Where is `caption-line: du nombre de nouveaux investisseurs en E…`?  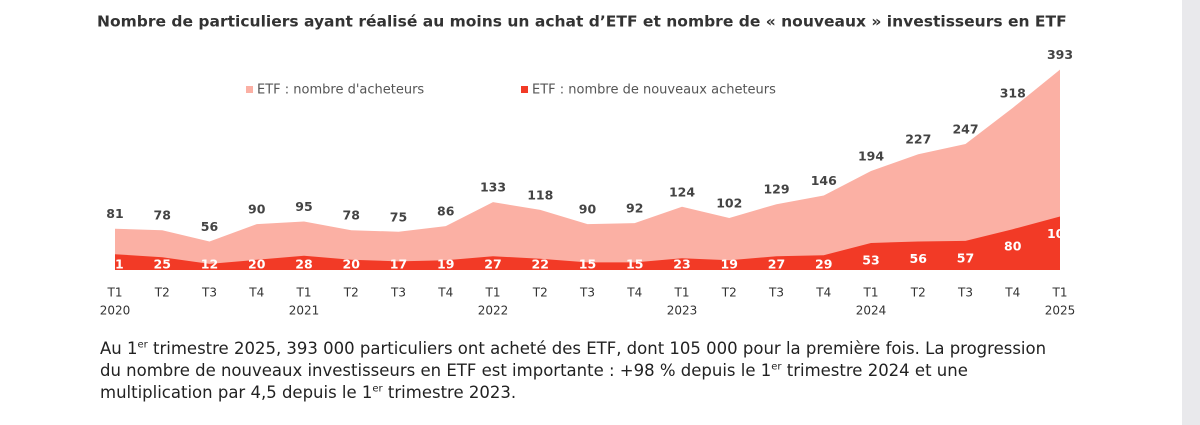 caption-line: du nombre de nouveaux investisseurs en E… is located at coordinates (600, 371).